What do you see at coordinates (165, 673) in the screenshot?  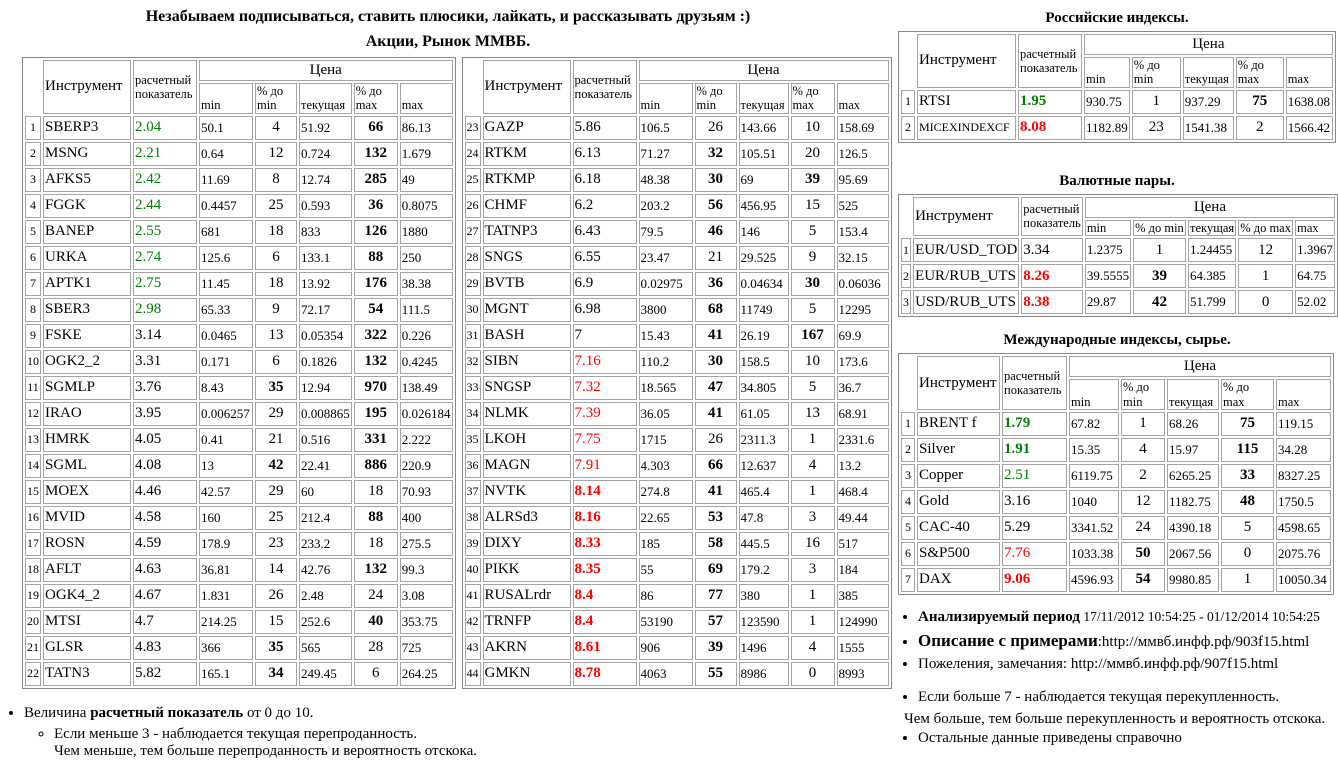 I see `indicator-cell: 5.82` at bounding box center [165, 673].